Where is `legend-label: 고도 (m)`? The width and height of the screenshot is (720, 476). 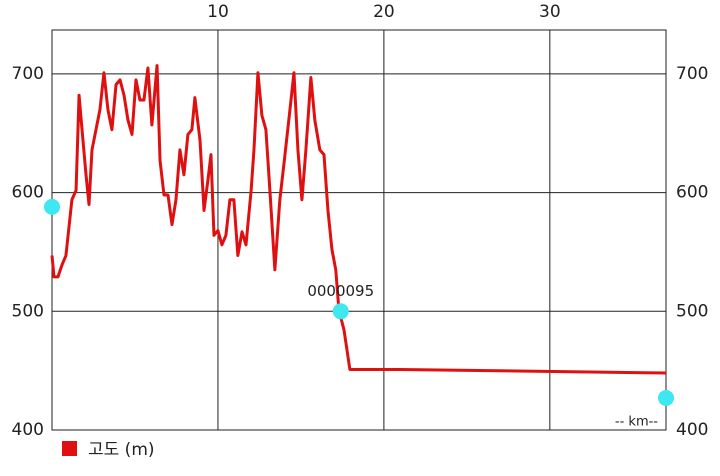 legend-label: 고도 (m) is located at coordinates (121, 450).